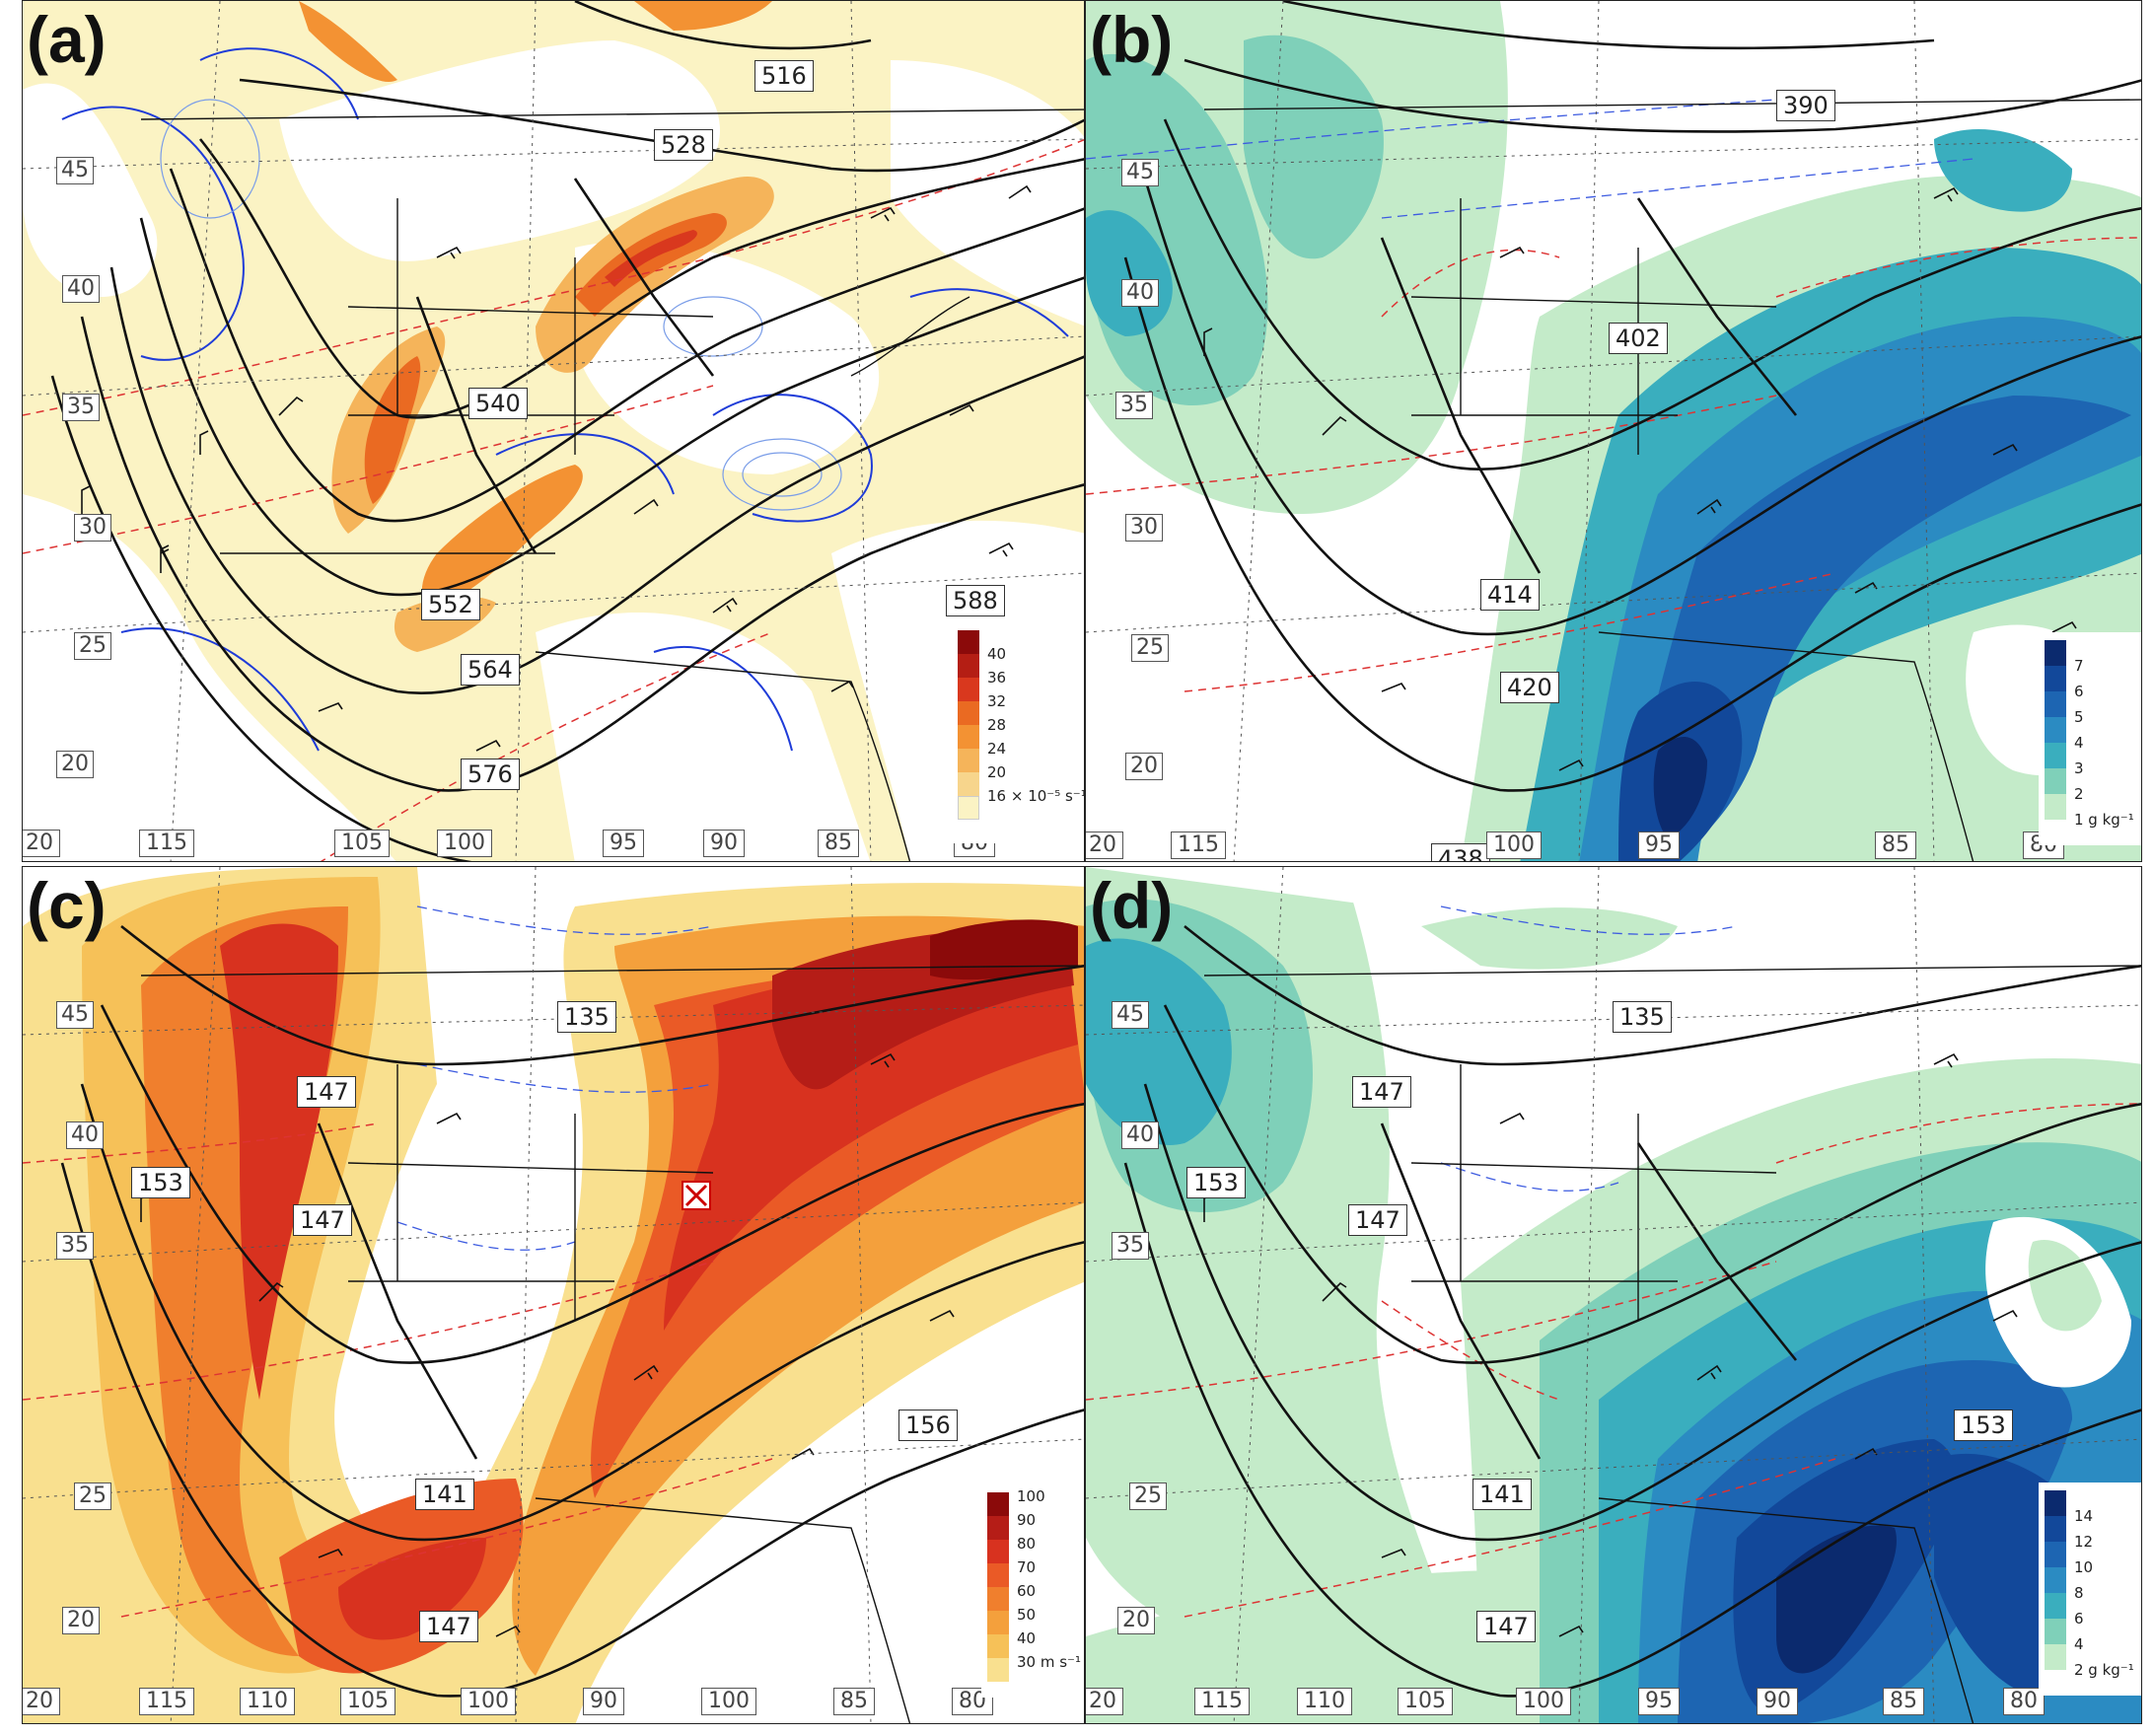 The height and width of the screenshot is (1736, 2154). What do you see at coordinates (997, 725) in the screenshot?
I see `colorbar-tick: 28` at bounding box center [997, 725].